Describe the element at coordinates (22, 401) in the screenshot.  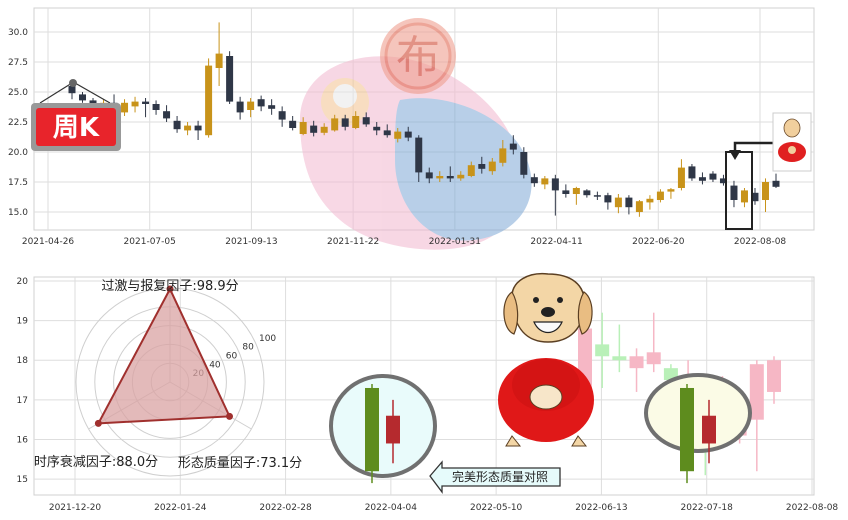
I see `bottom-y-tick-label: 17` at that location.